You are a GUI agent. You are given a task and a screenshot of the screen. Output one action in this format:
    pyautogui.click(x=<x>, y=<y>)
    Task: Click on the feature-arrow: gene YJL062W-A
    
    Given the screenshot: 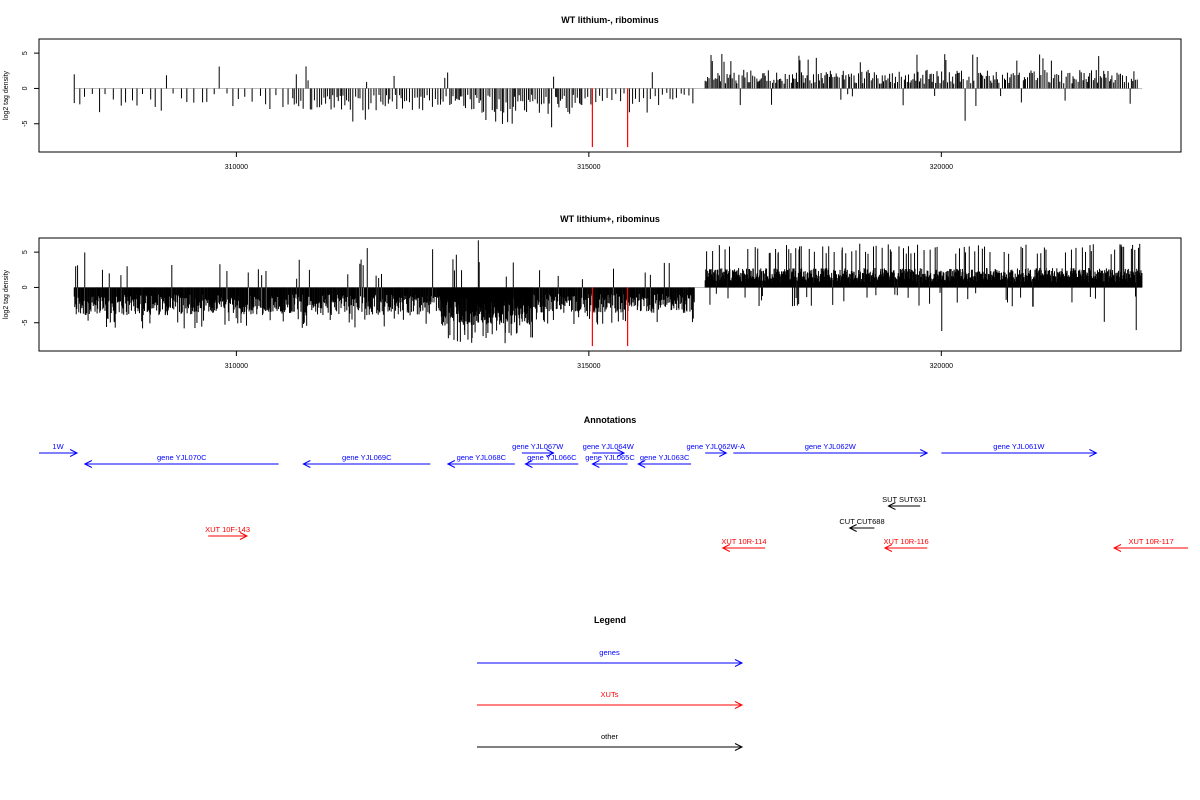 What is the action you would take?
    pyautogui.click(x=715, y=449)
    